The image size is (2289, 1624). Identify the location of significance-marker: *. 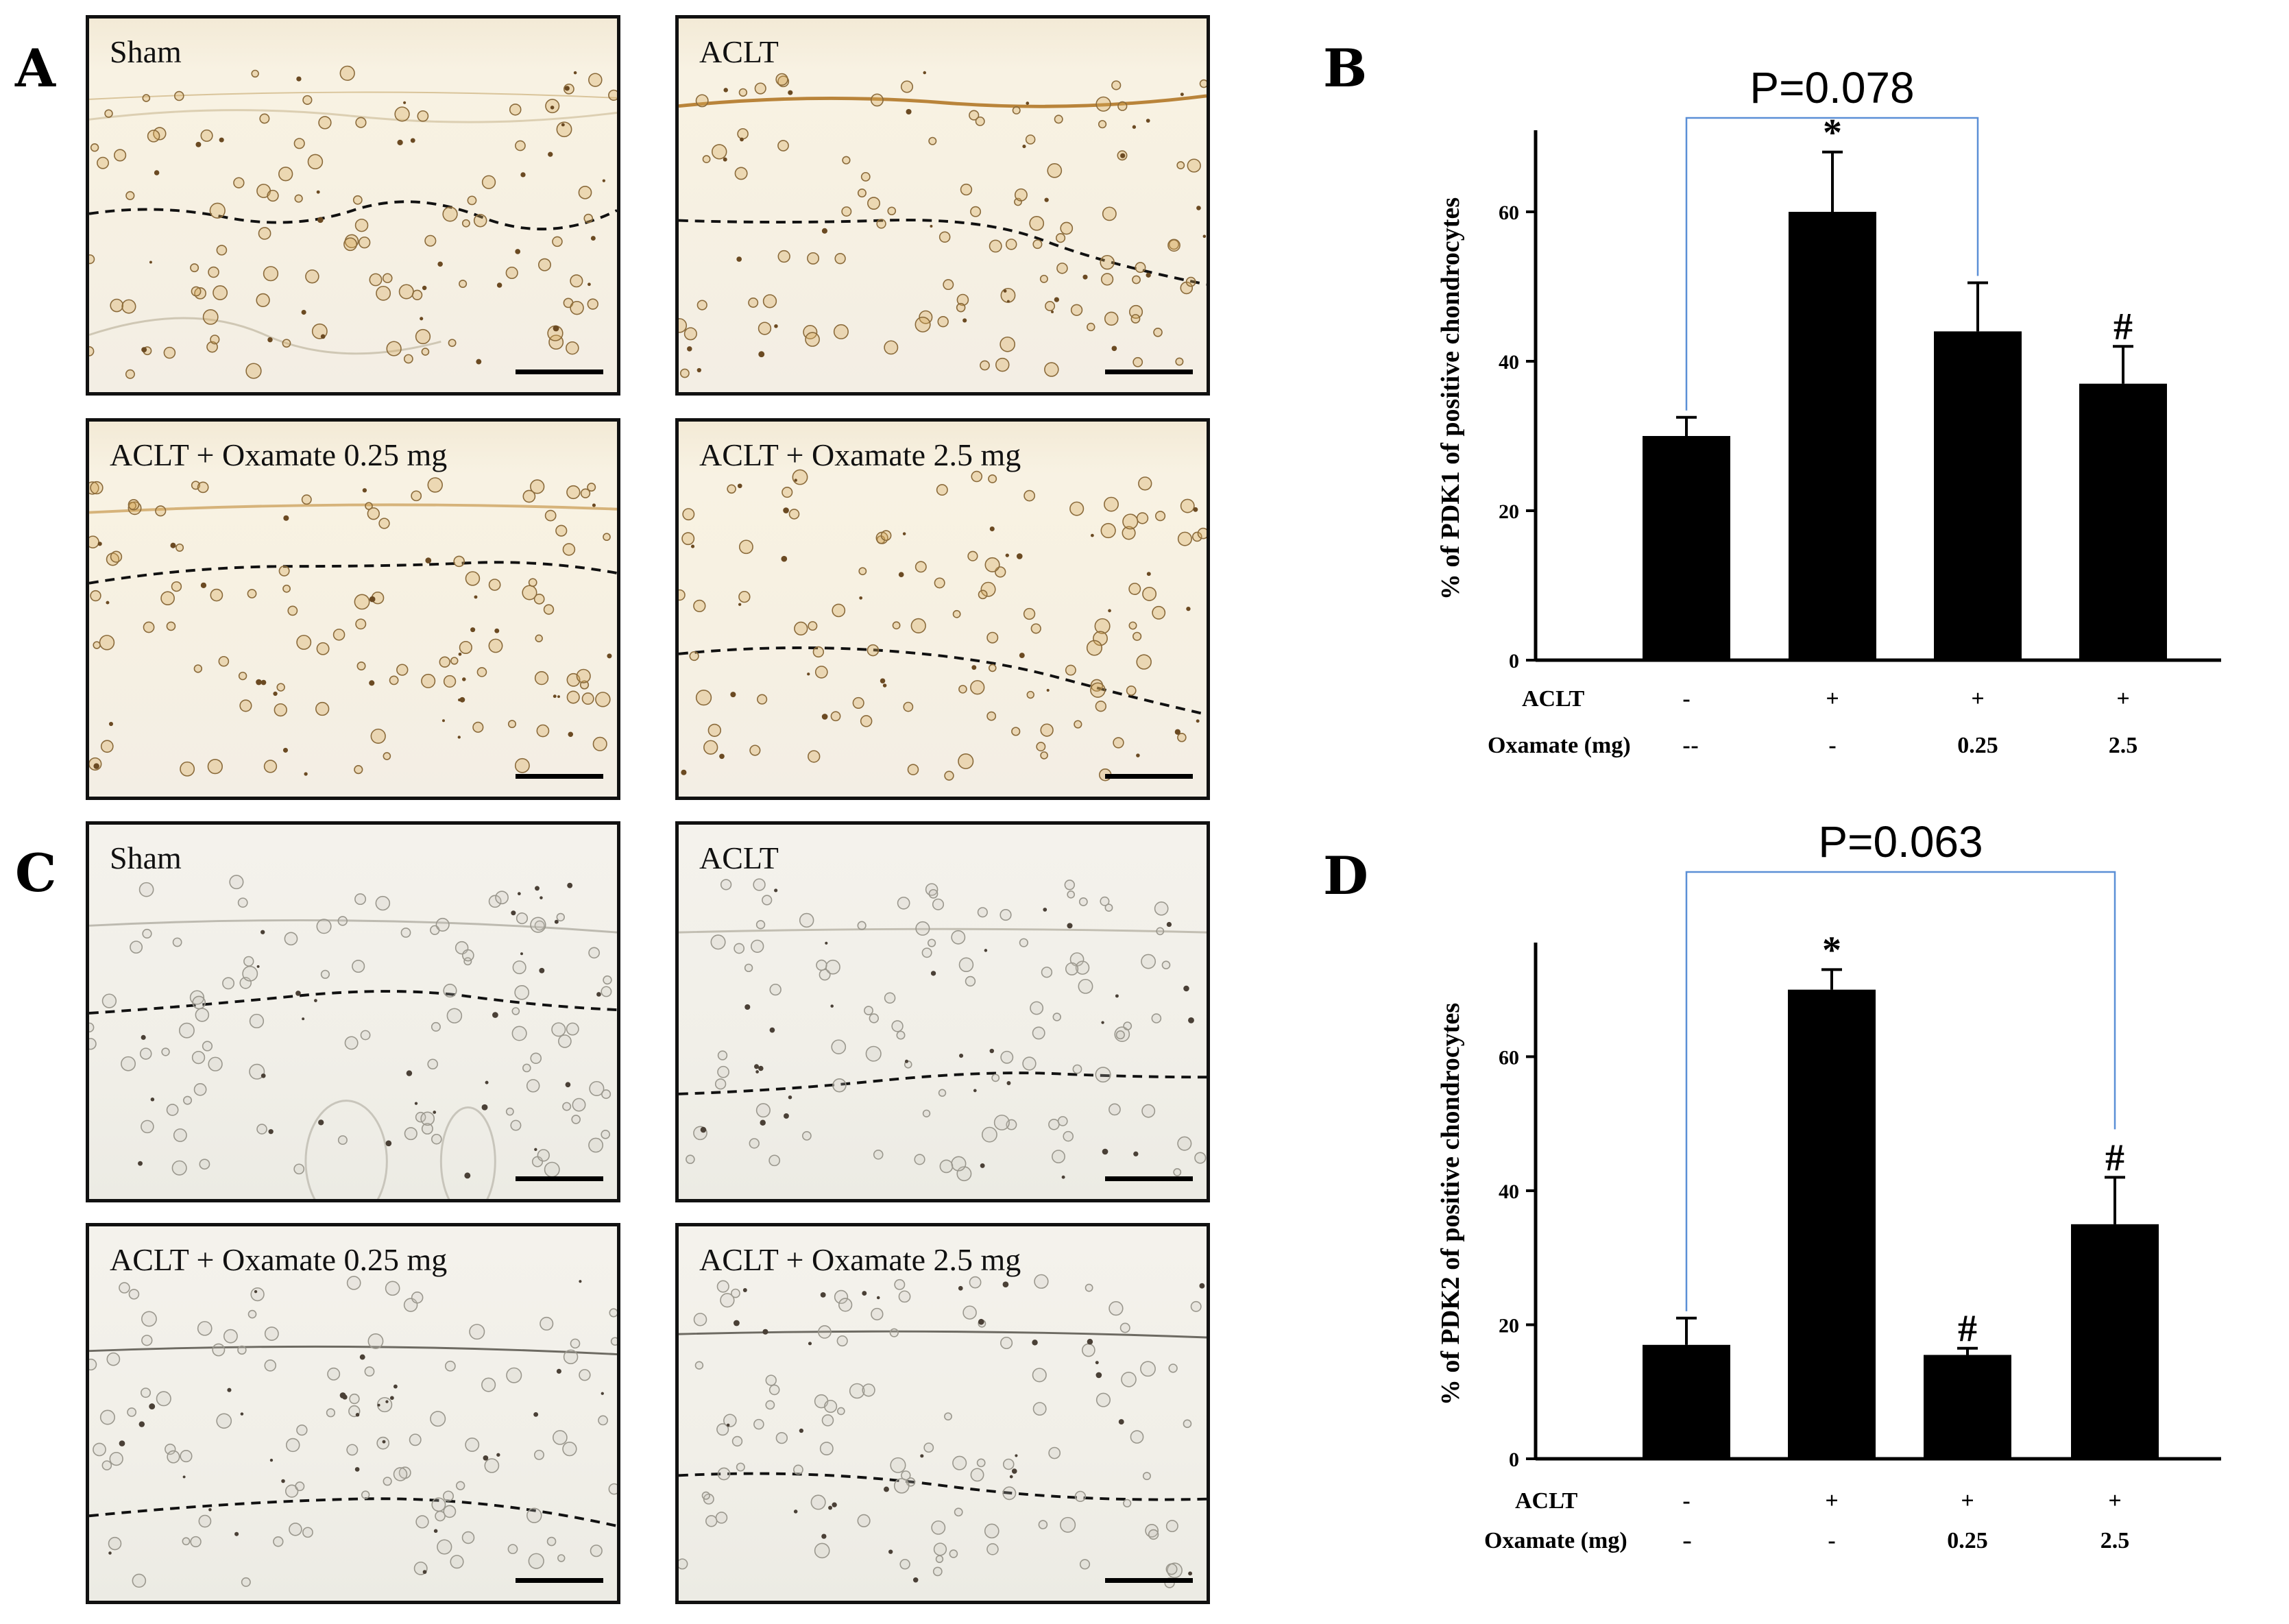
(1831, 950).